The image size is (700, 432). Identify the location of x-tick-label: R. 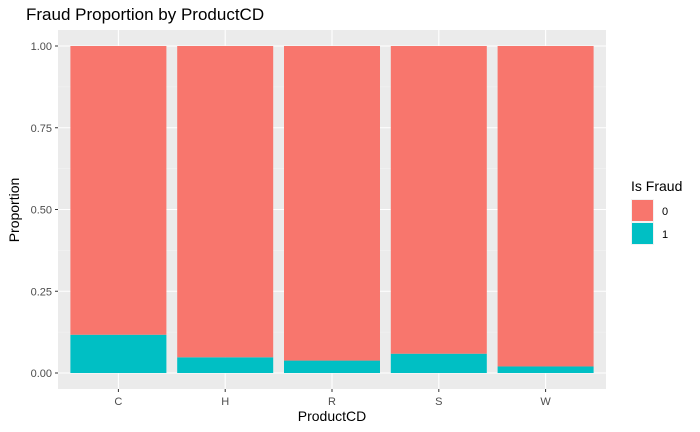
(332, 402).